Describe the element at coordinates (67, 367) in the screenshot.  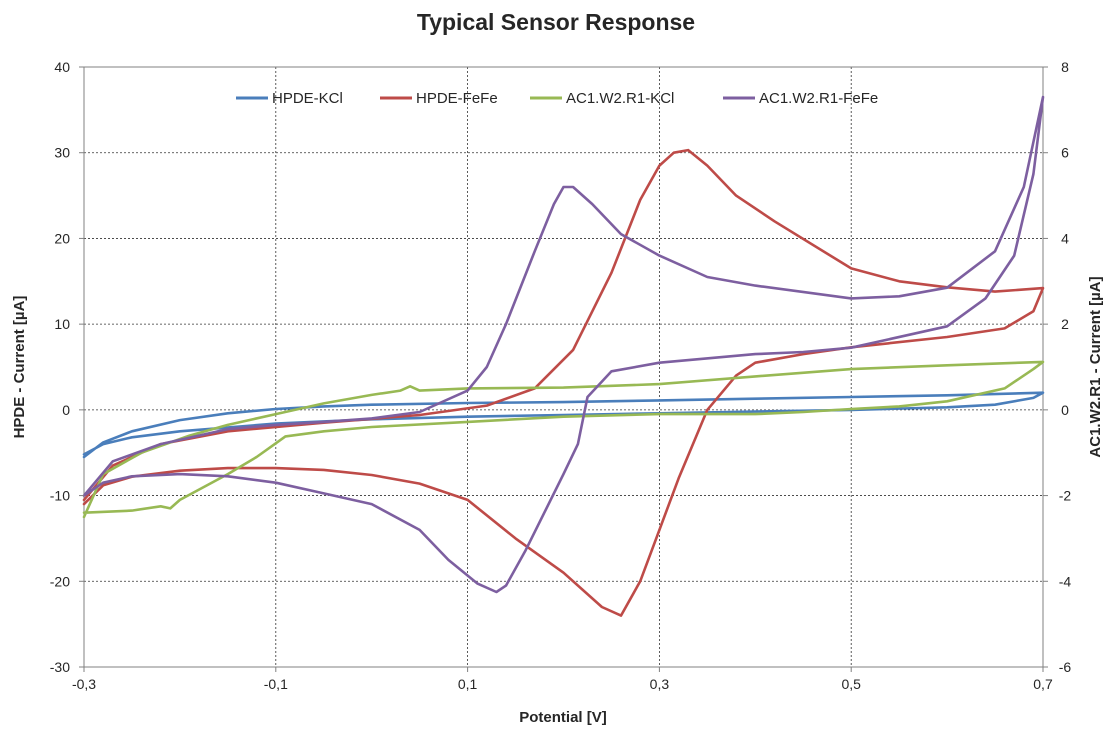
I see `y-tick-labels: -30 -20 -10 0 10 20 30 40` at that location.